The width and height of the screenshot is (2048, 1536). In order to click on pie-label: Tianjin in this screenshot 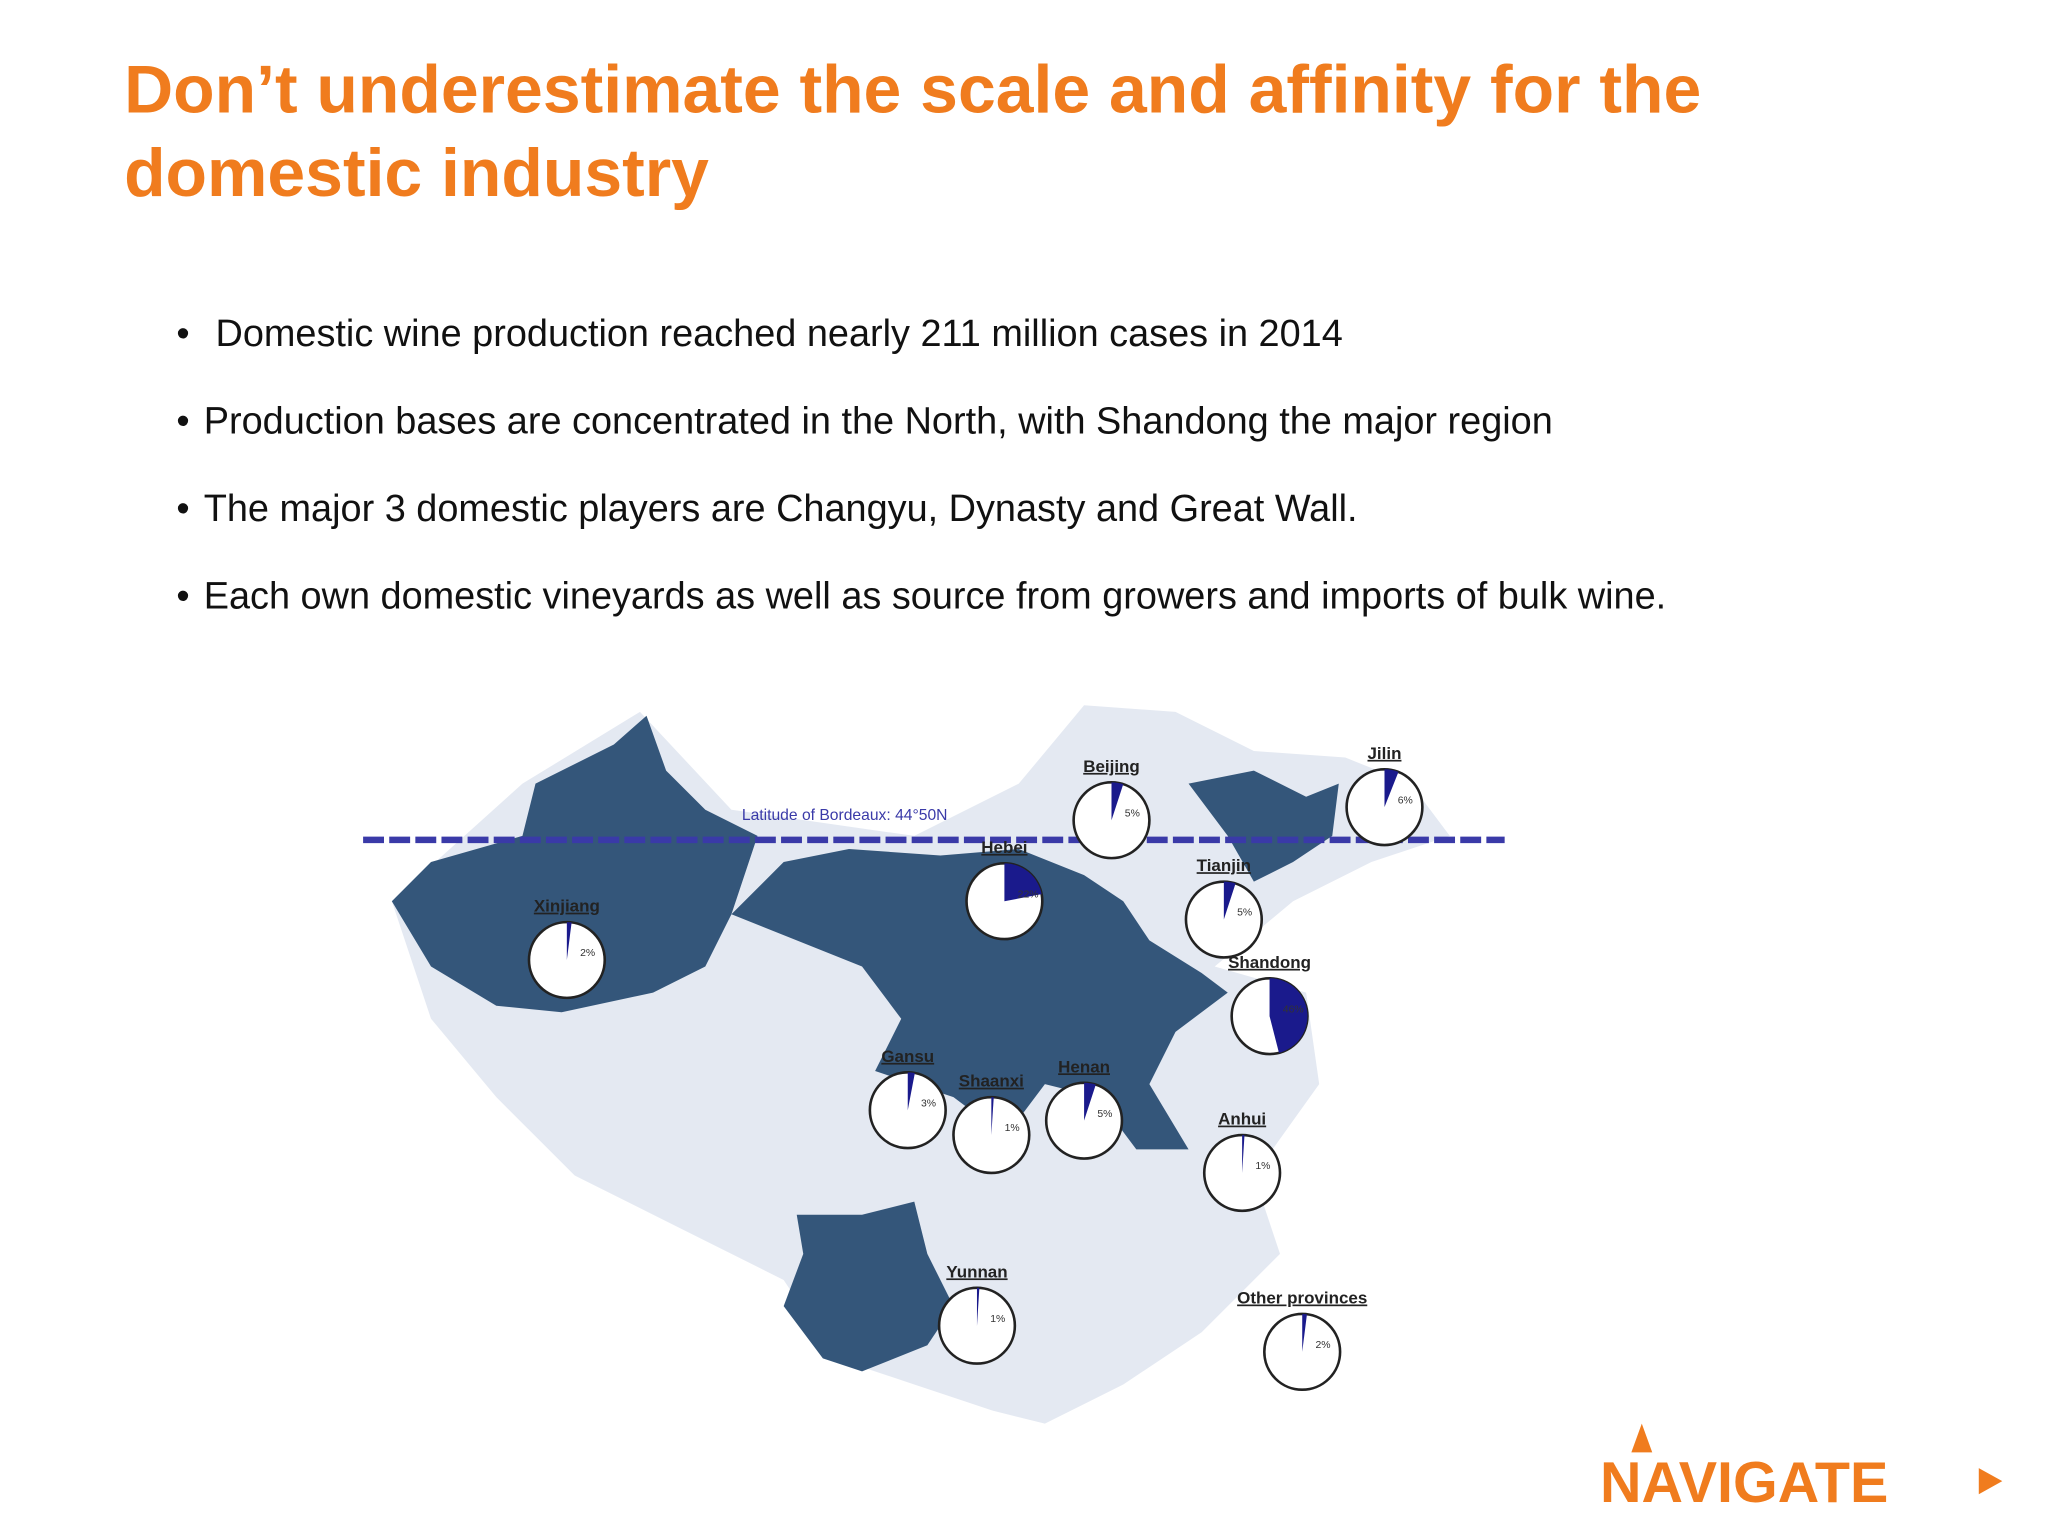, I will do `click(1224, 865)`.